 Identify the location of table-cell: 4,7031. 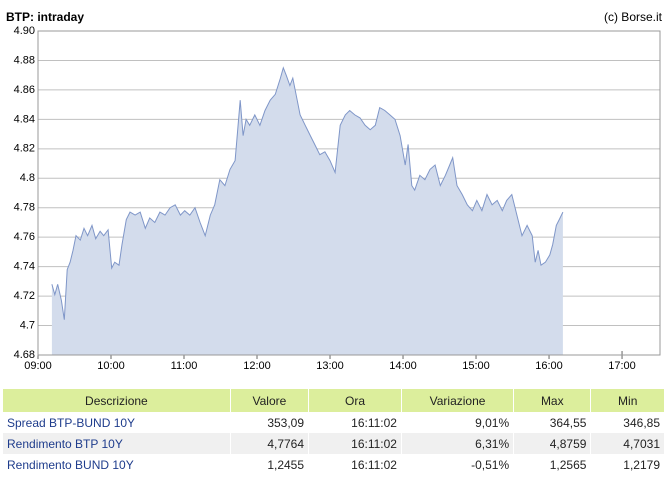
(627, 443).